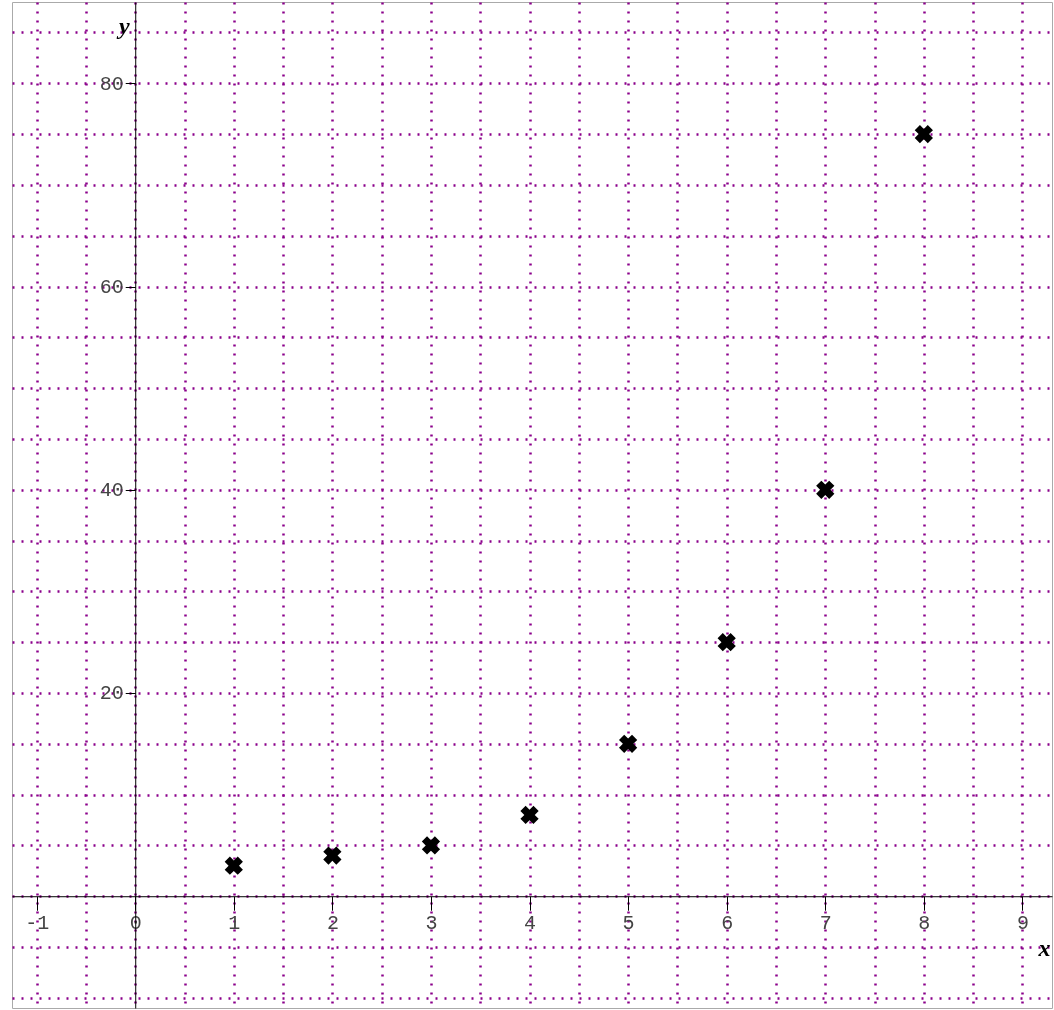 This screenshot has width=1054, height=1010. What do you see at coordinates (111, 288) in the screenshot?
I see `y-tick-label: 60` at bounding box center [111, 288].